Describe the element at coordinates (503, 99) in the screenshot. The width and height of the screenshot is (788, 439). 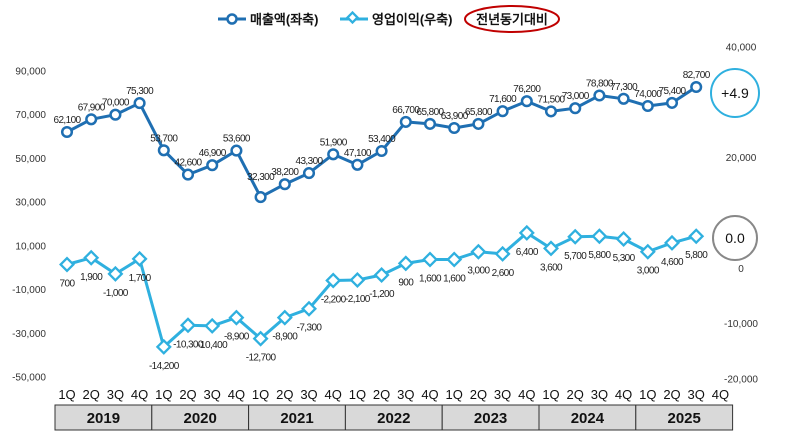
I see `sales-data-label: 71,600` at that location.